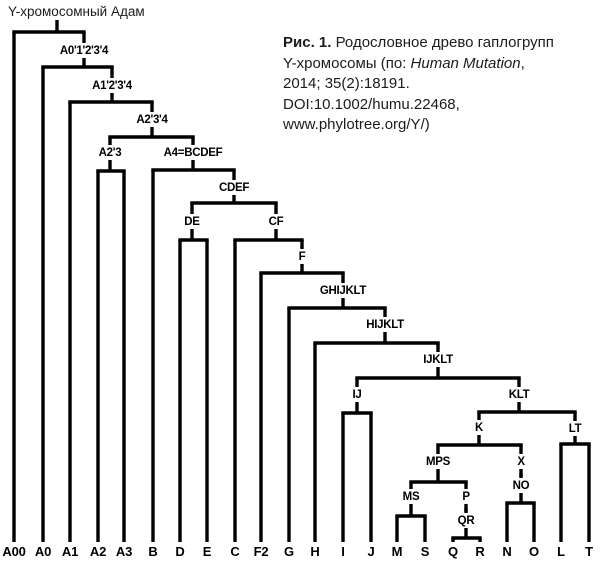 Image resolution: width=600 pixels, height=575 pixels. Describe the element at coordinates (347, 63) in the screenshot. I see `caption-segment: Y-хромосомы (по:` at that location.